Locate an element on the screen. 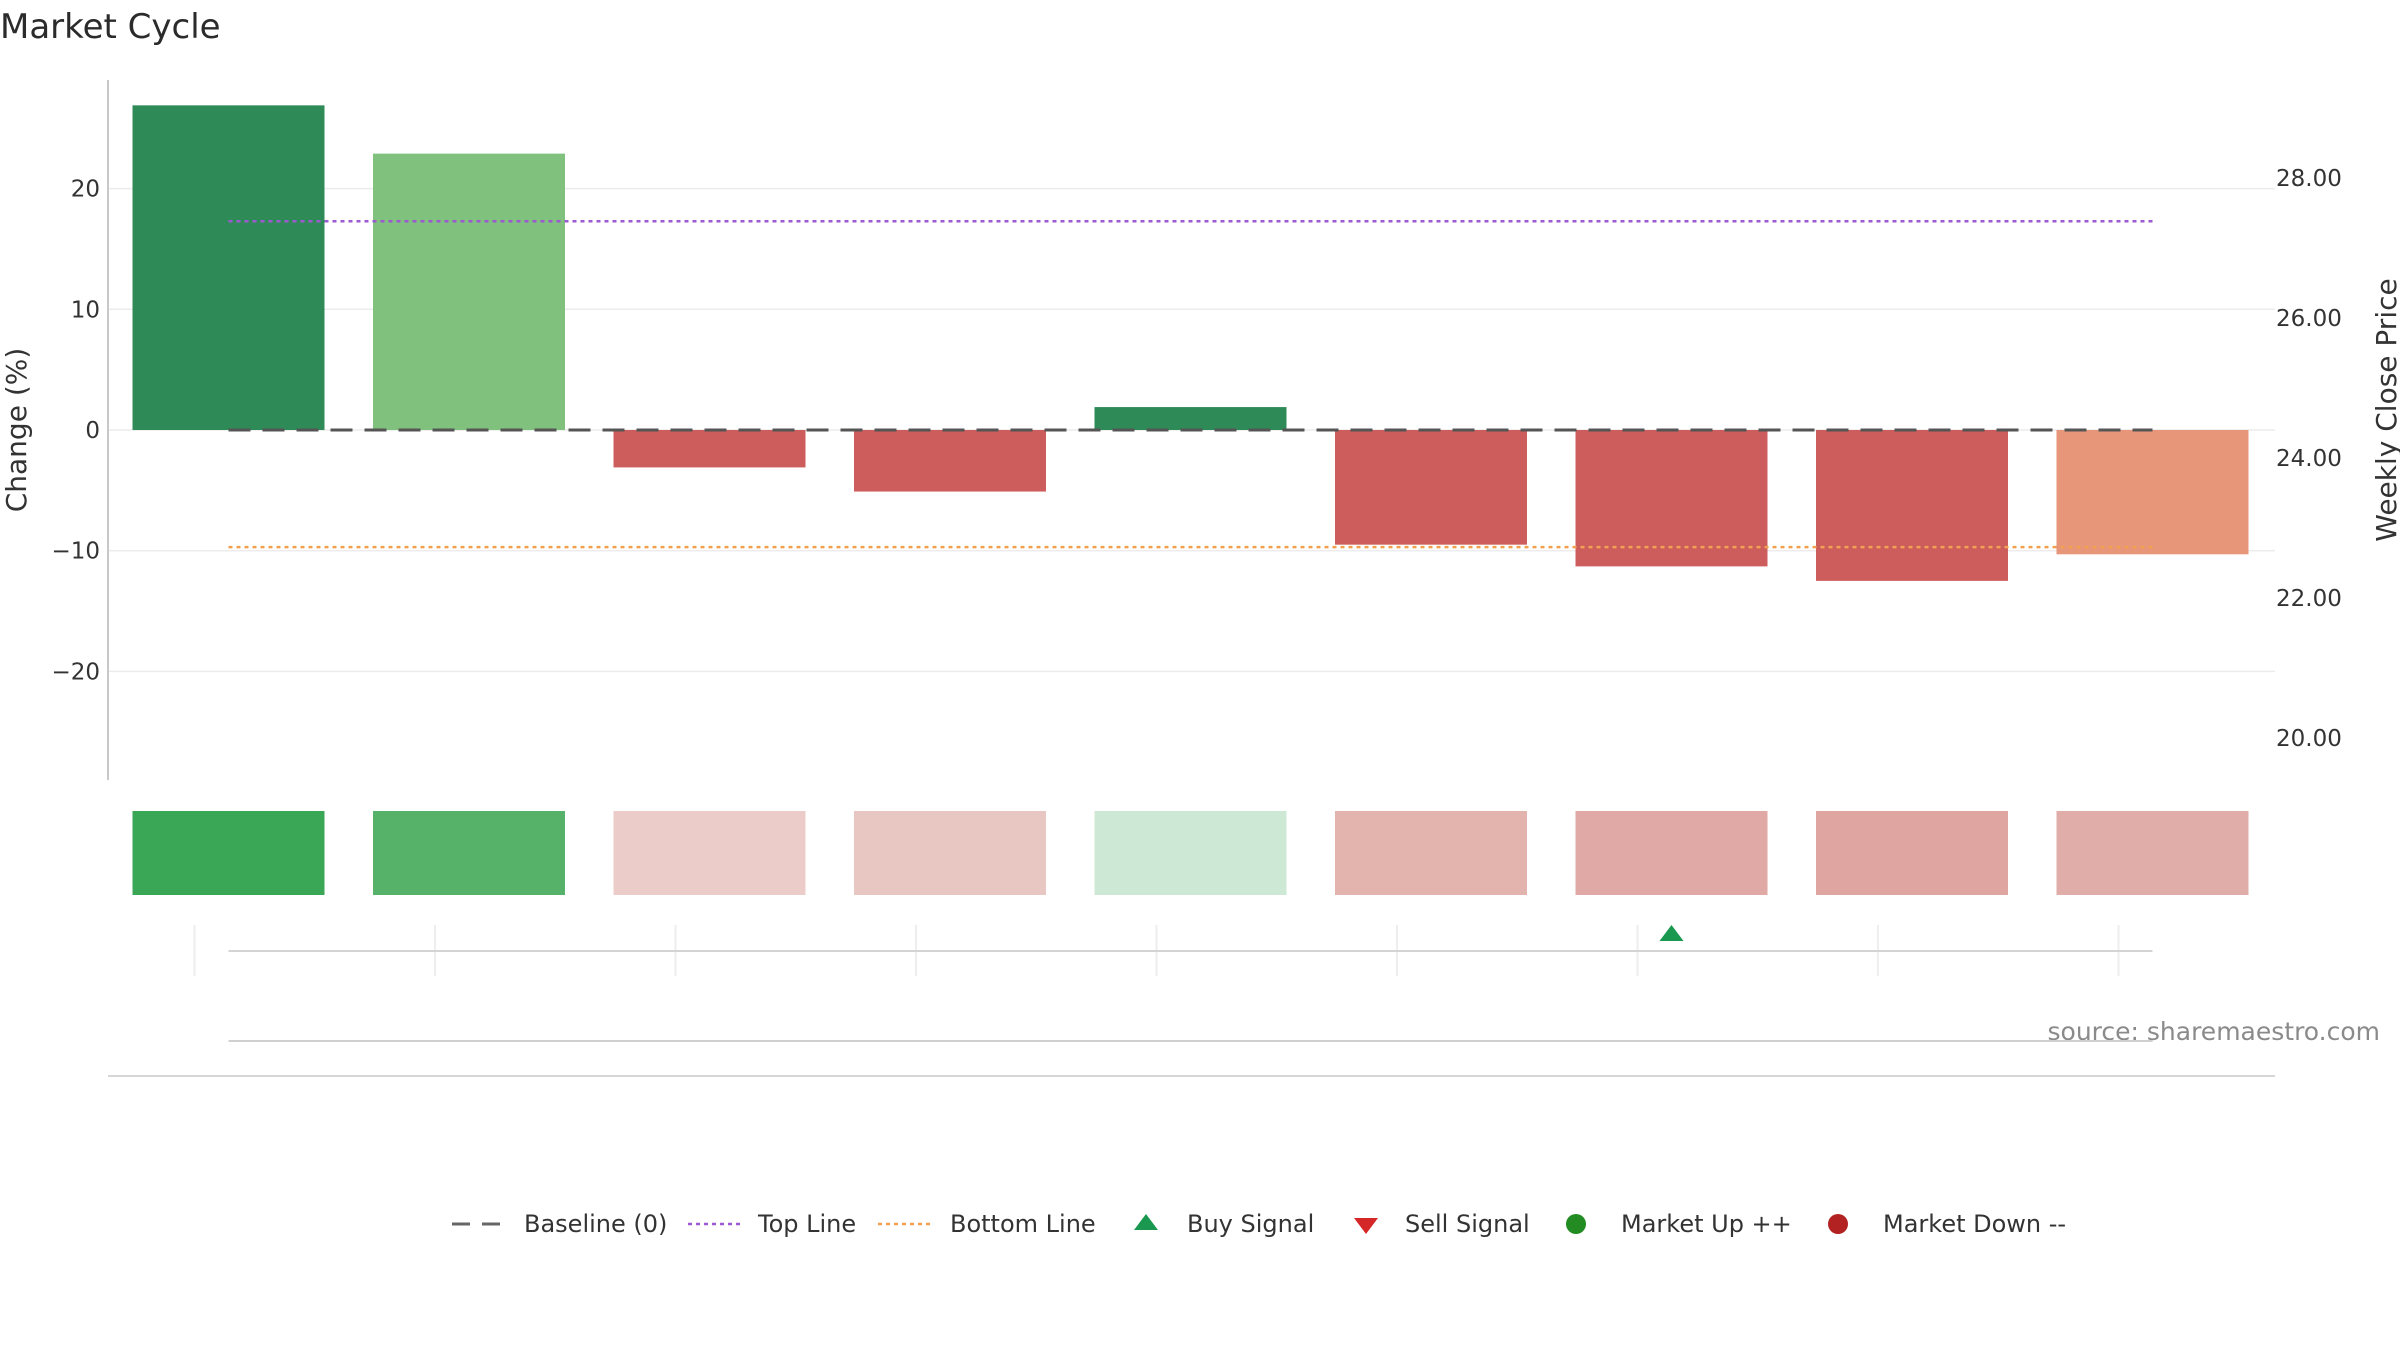 Image resolution: width=2400 pixels, height=1350 pixels. legend-sell-icon is located at coordinates (1366, 1226).